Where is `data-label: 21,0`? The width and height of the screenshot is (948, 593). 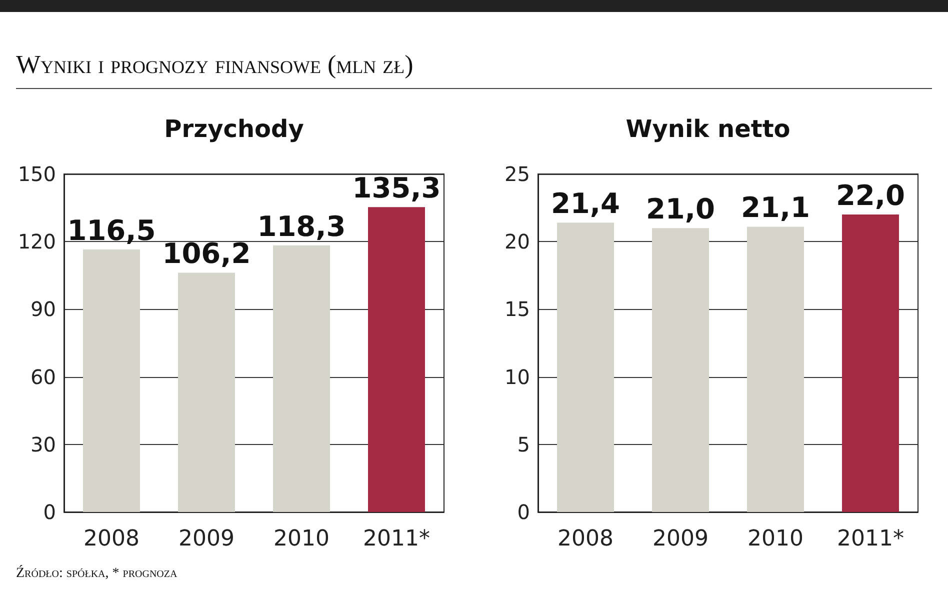 data-label: 21,0 is located at coordinates (681, 209).